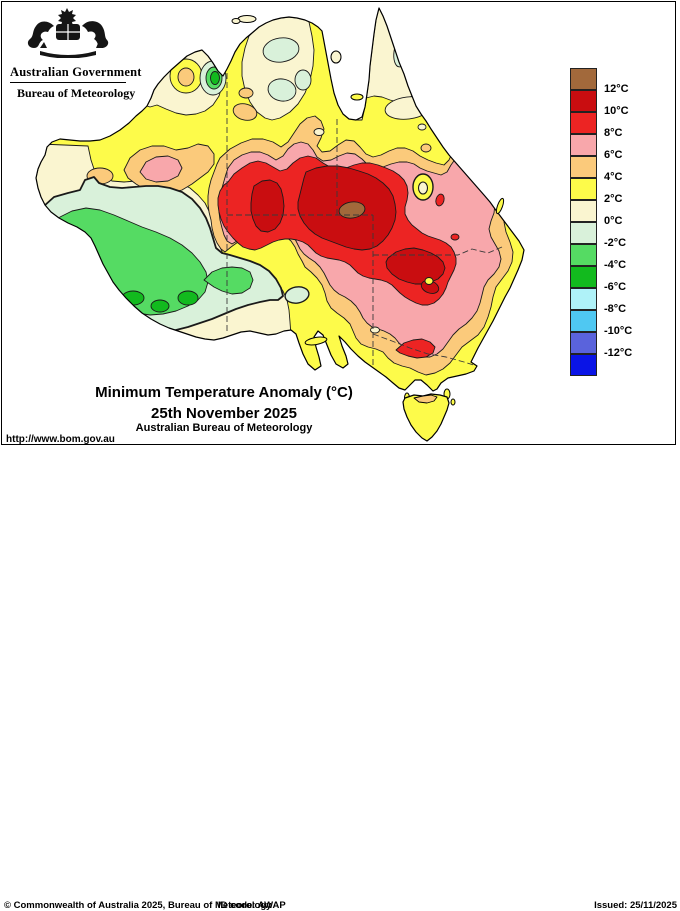  Describe the element at coordinates (68, 82) in the screenshot. I see `header-divider` at that location.